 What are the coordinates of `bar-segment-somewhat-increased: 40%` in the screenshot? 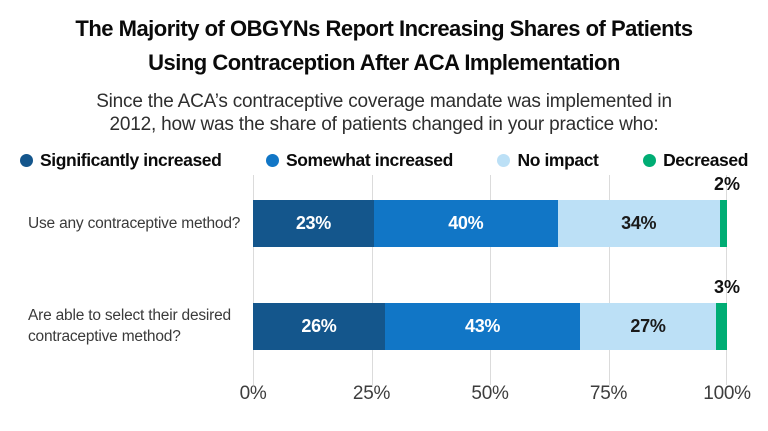 It's located at (465, 223).